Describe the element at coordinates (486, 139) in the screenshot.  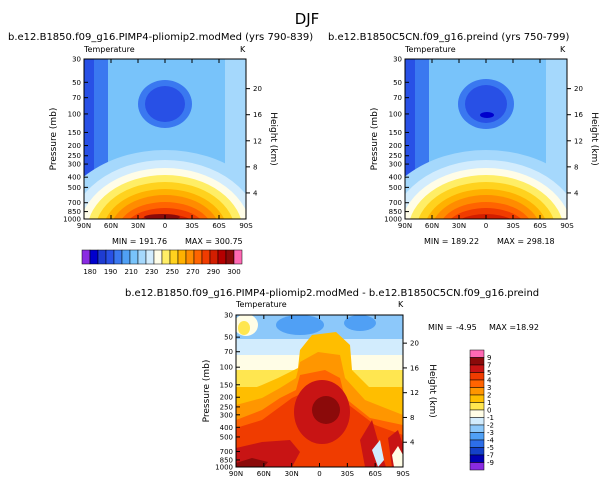
I see `heatmap-field` at that location.